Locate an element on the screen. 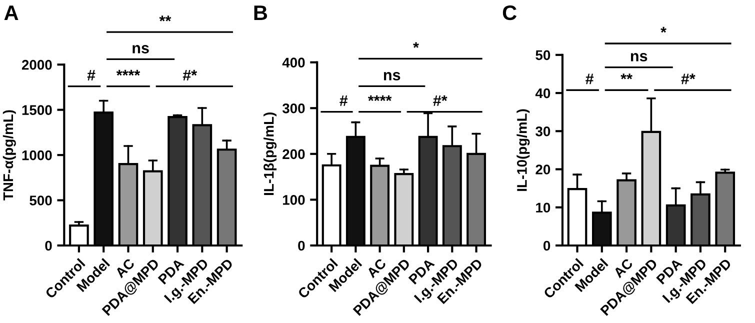 Image resolution: width=755 pixels, height=323 pixels. y-axis-title: IL-10(pg/mL) is located at coordinates (523, 150).